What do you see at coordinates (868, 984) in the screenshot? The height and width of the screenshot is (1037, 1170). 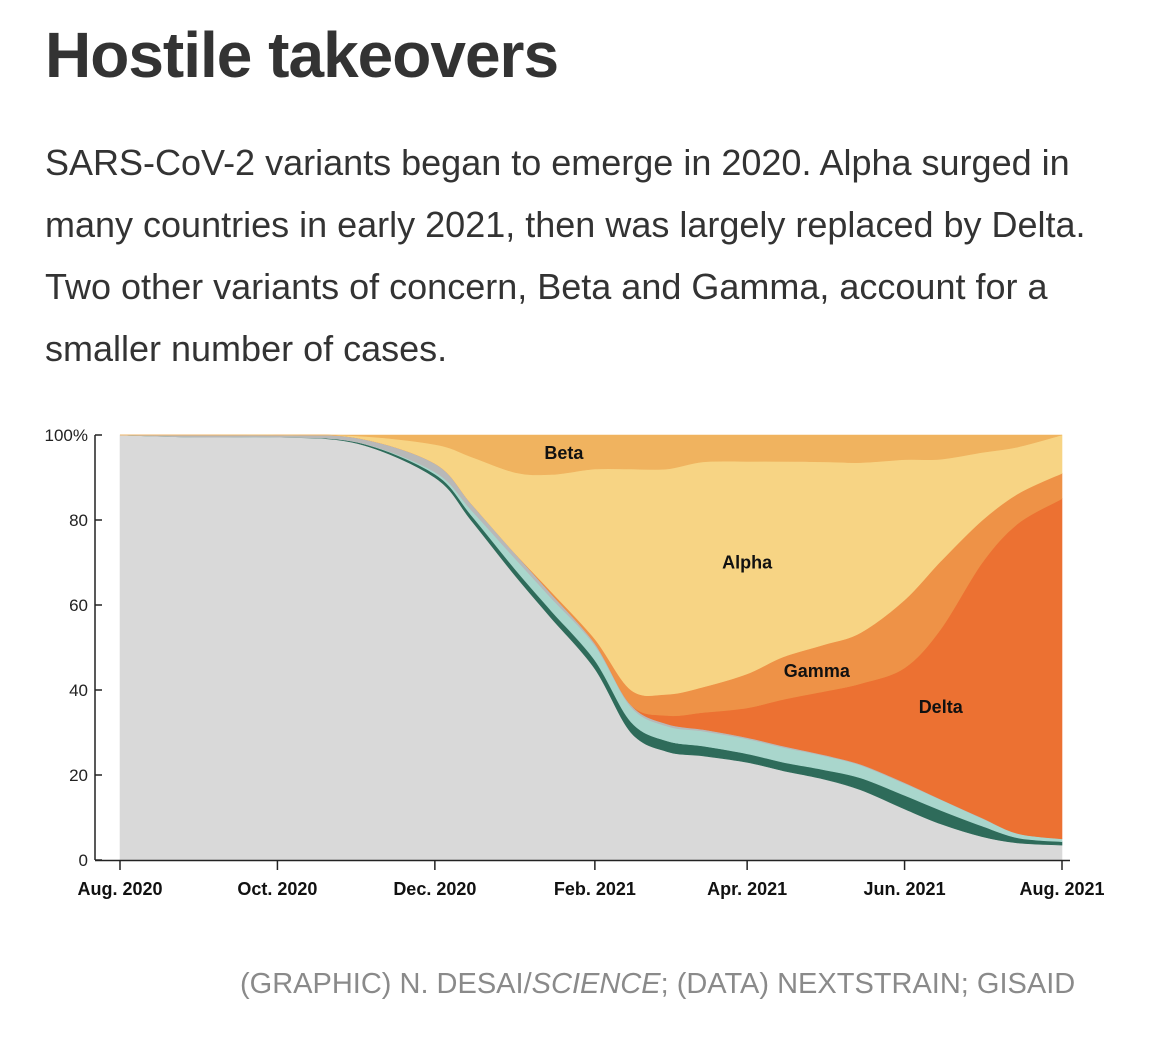 I see `credit-suffix: ; (DATA) NEXTSTRAIN; GISAID` at bounding box center [868, 984].